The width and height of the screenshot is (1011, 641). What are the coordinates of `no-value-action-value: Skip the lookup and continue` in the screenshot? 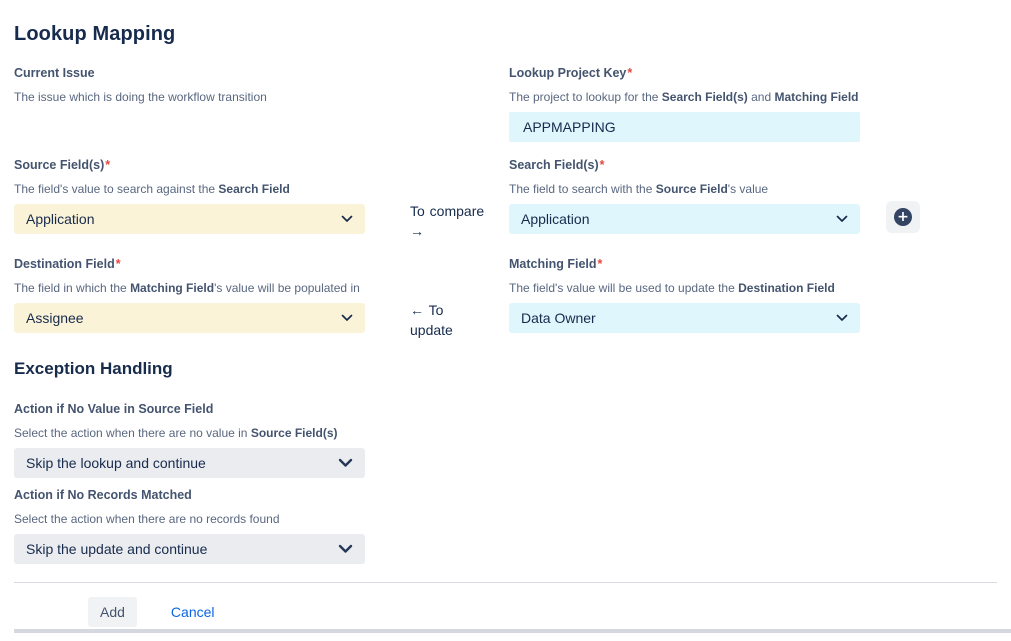 It's located at (116, 463).